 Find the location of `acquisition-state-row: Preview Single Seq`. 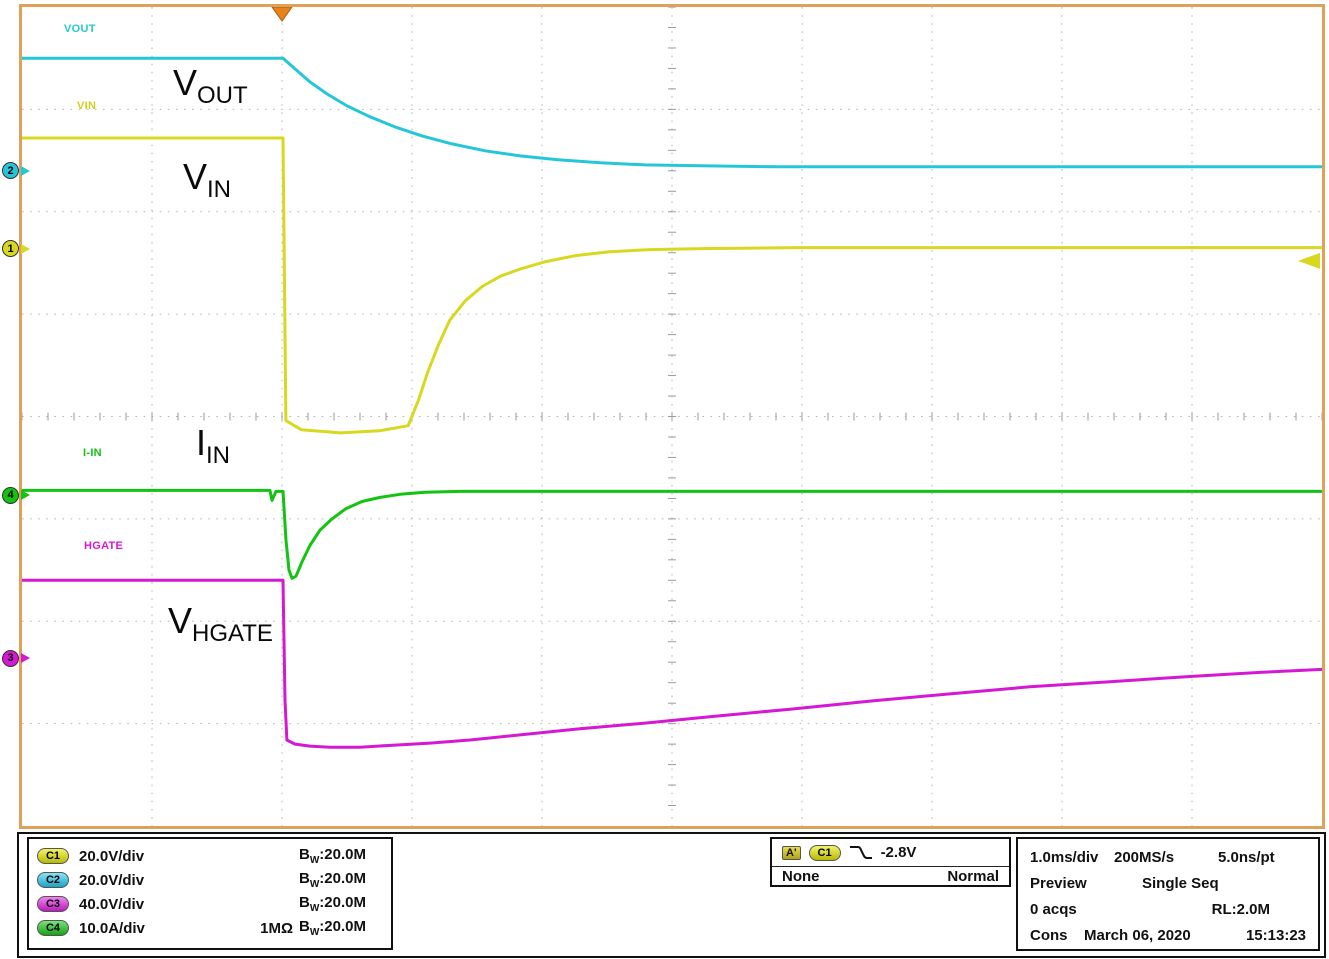

acquisition-state-row: Preview Single Seq is located at coordinates (1168, 883).